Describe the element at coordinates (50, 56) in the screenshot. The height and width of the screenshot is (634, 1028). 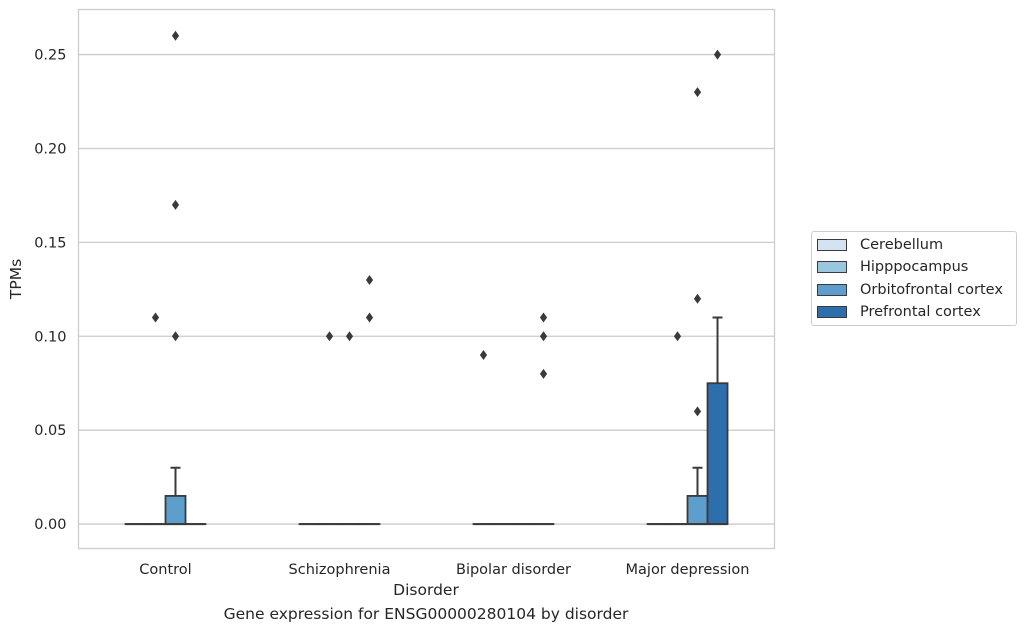
I see `y-tick-label: 0.25` at that location.